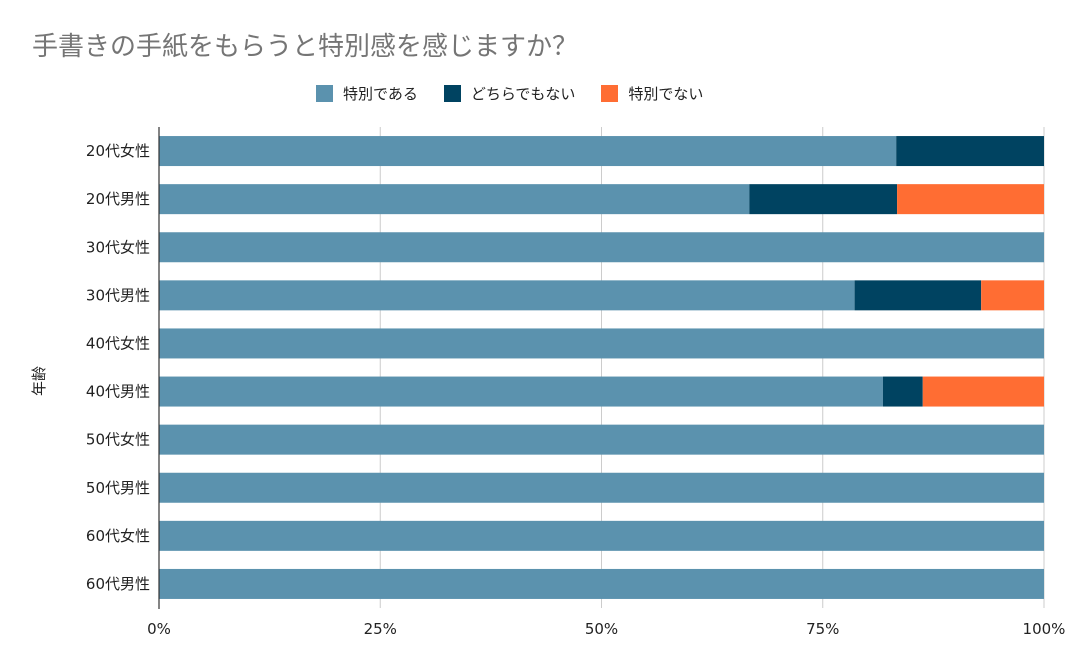 This screenshot has height=666, width=1074. I want to click on chart-title: 手書きの手紙をもらうと特別感を感じますか？, so click(305, 47).